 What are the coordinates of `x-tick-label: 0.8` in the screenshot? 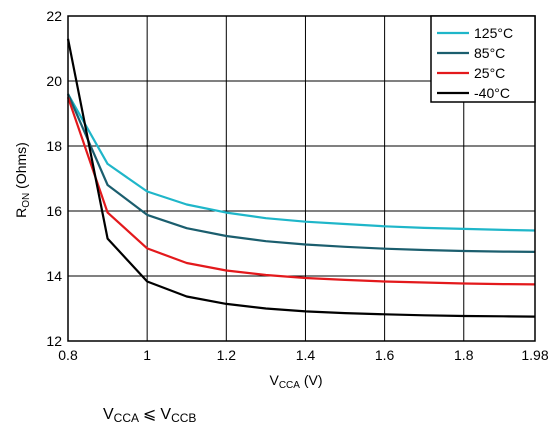 It's located at (68, 355).